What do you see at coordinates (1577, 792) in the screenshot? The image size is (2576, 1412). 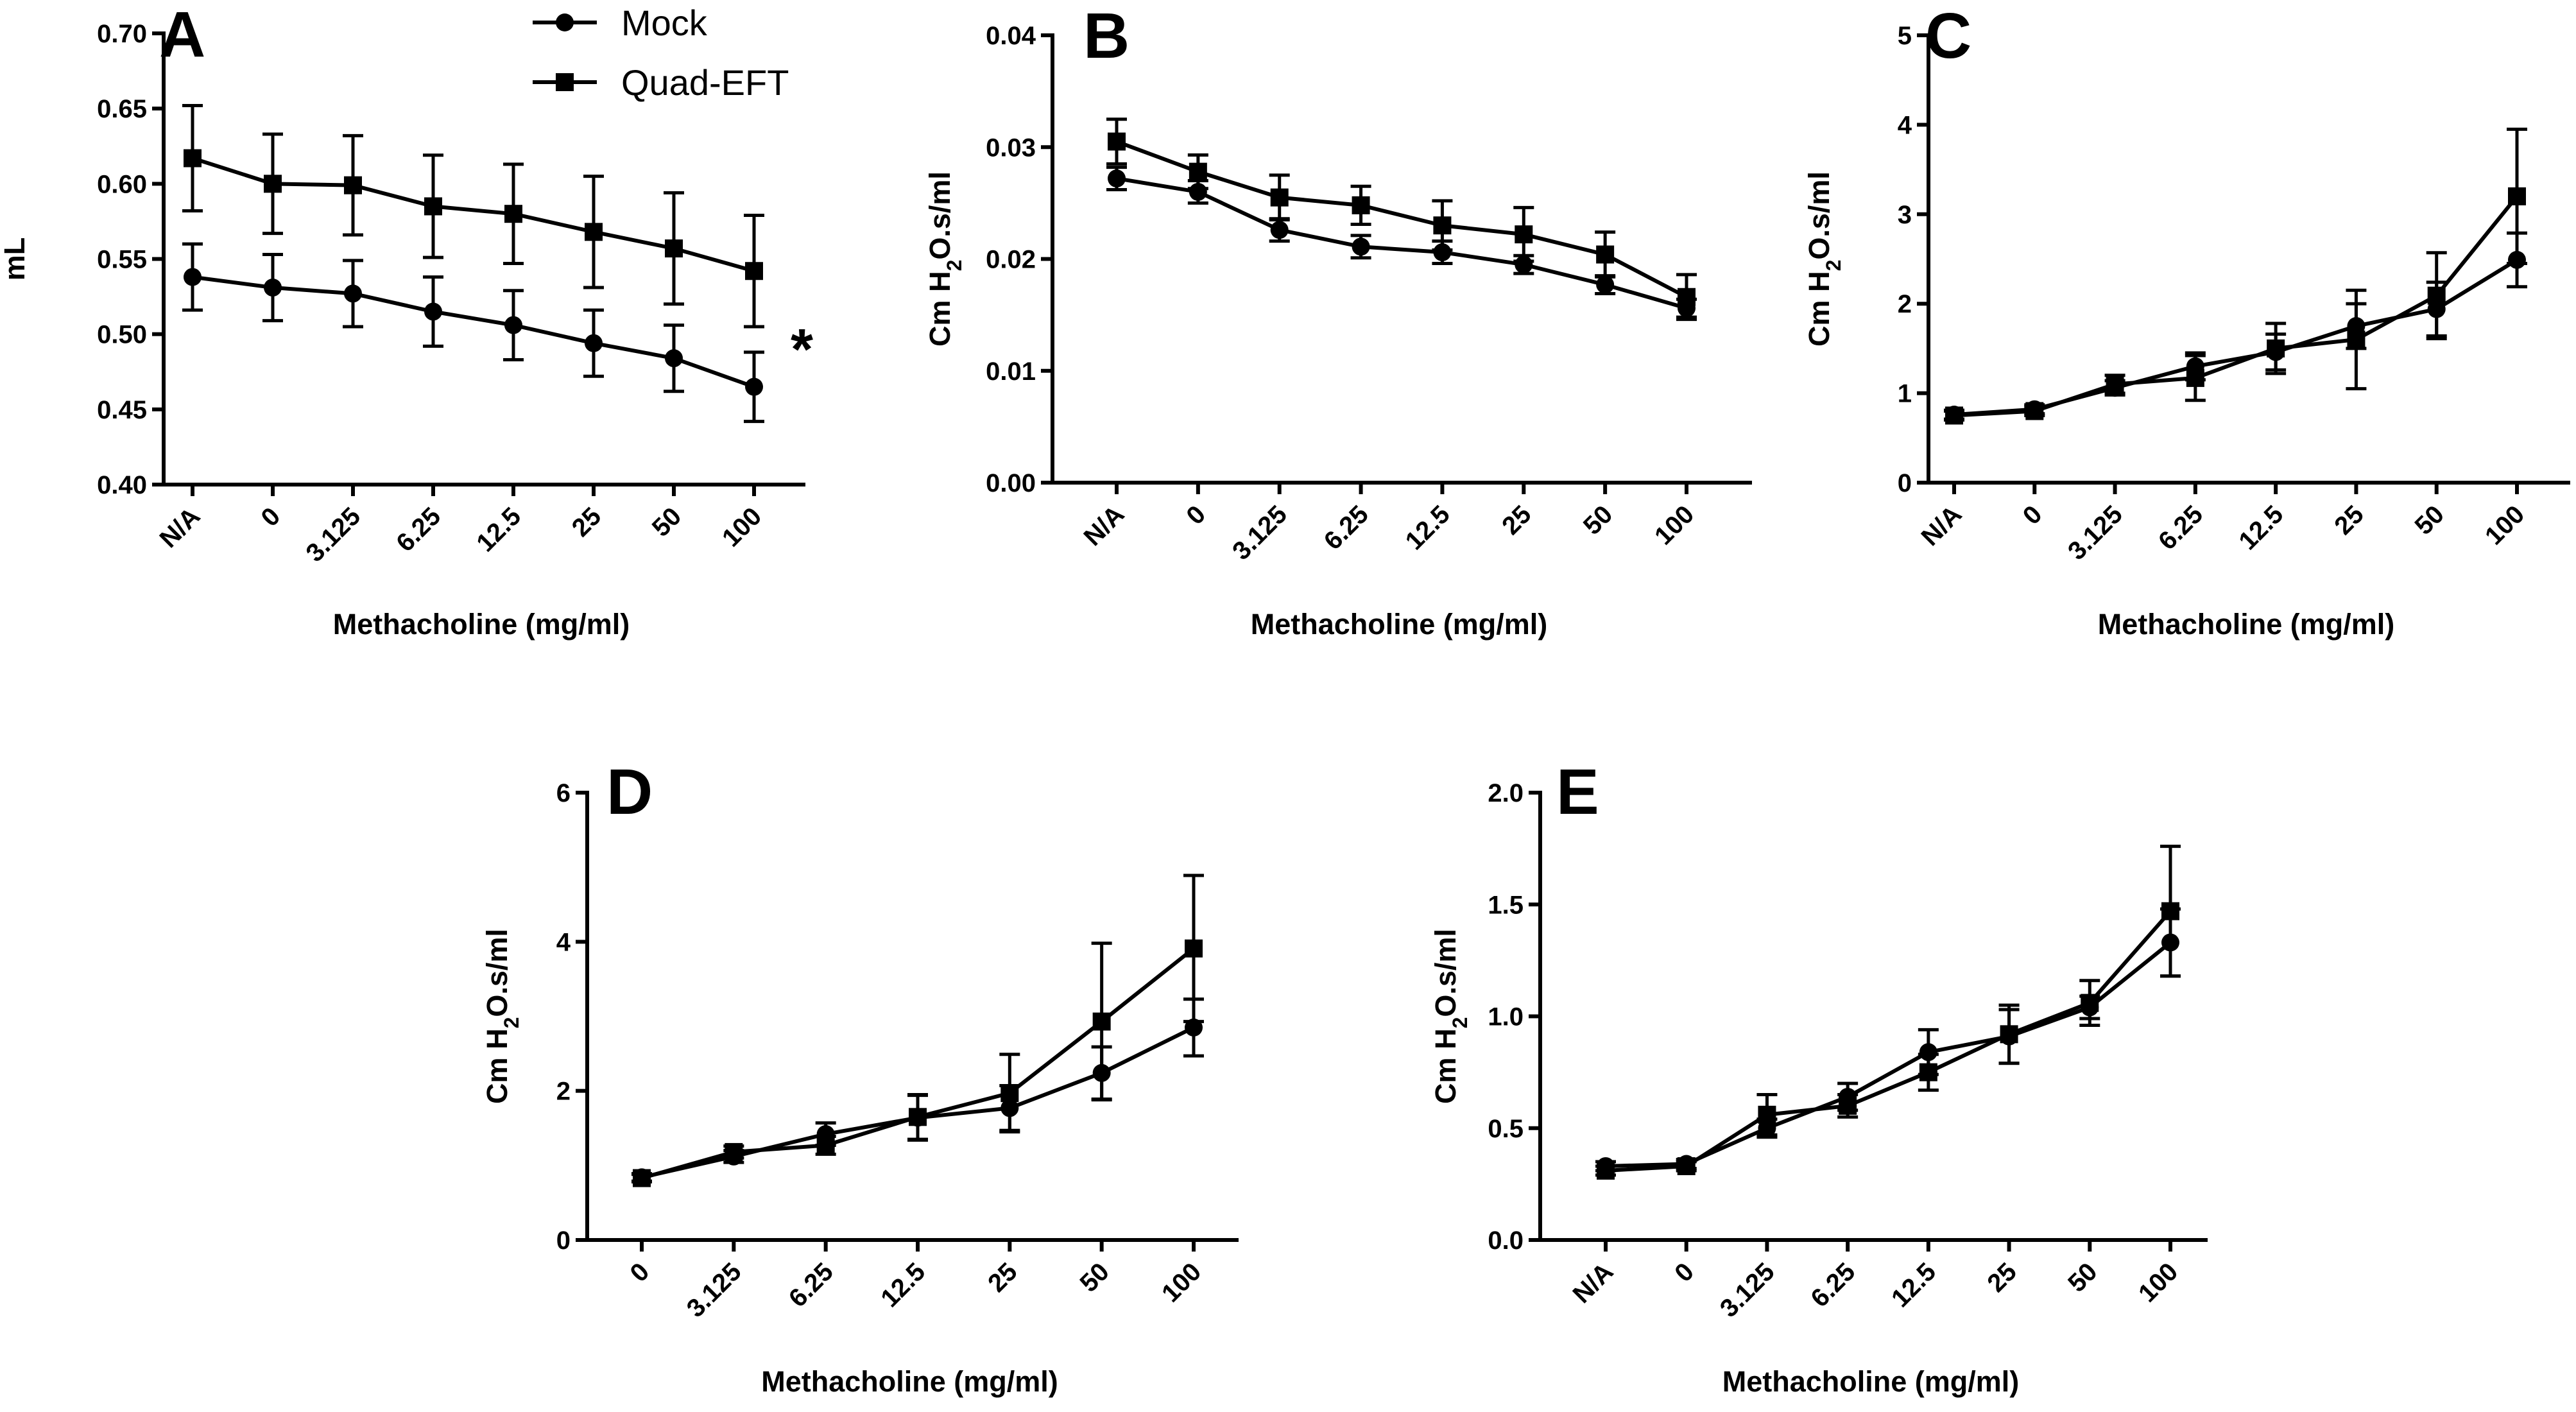 I see `panel-letter: E` at bounding box center [1577, 792].